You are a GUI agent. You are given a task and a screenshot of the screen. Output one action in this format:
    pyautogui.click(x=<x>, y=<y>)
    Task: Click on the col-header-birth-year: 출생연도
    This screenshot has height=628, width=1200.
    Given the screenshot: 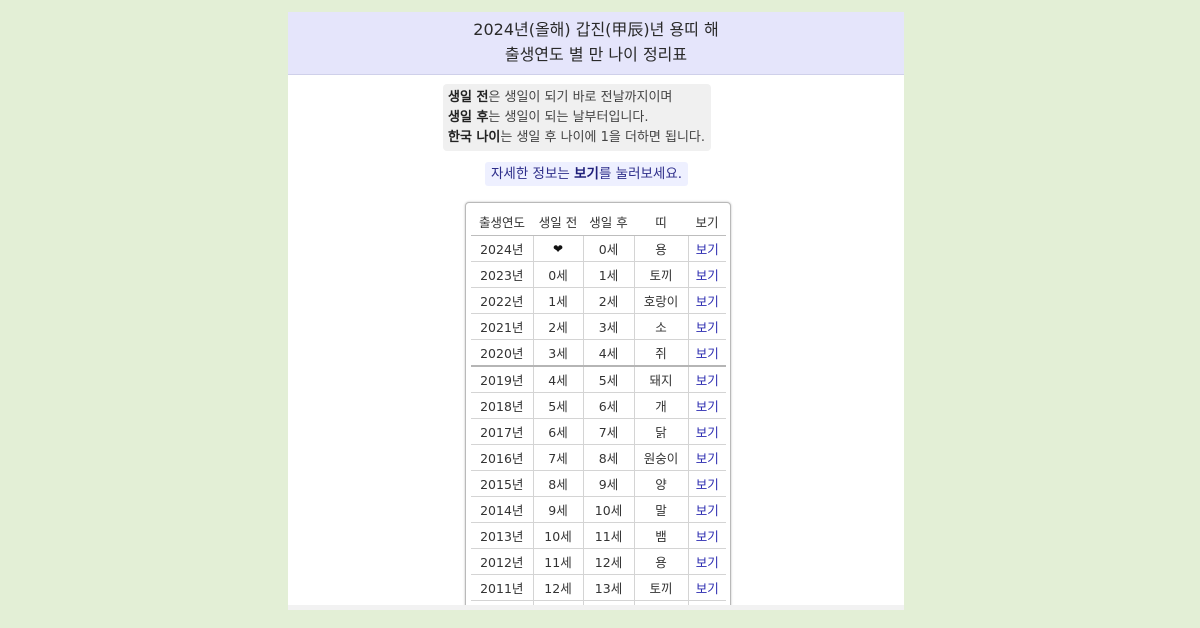 What is the action you would take?
    pyautogui.click(x=502, y=221)
    